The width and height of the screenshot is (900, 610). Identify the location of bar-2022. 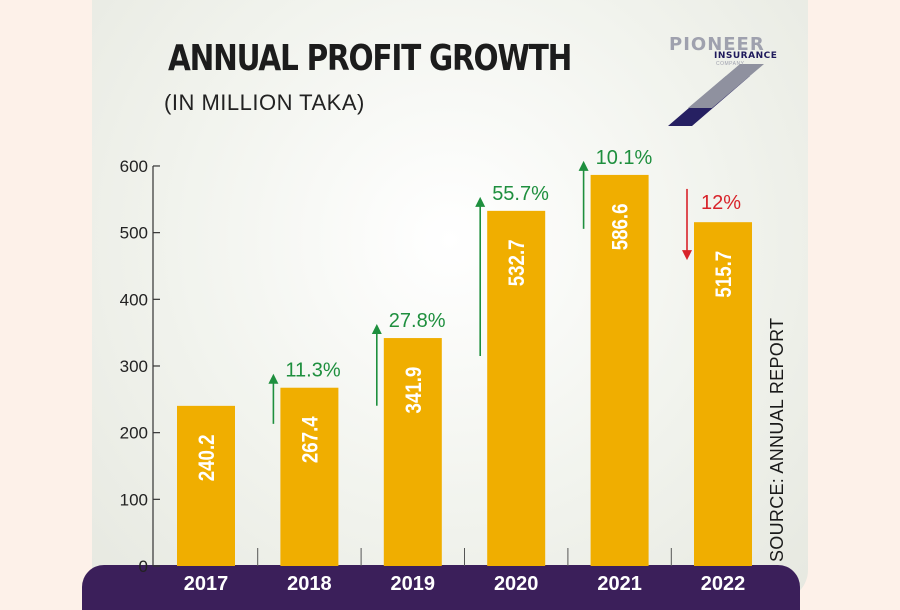
(723, 394).